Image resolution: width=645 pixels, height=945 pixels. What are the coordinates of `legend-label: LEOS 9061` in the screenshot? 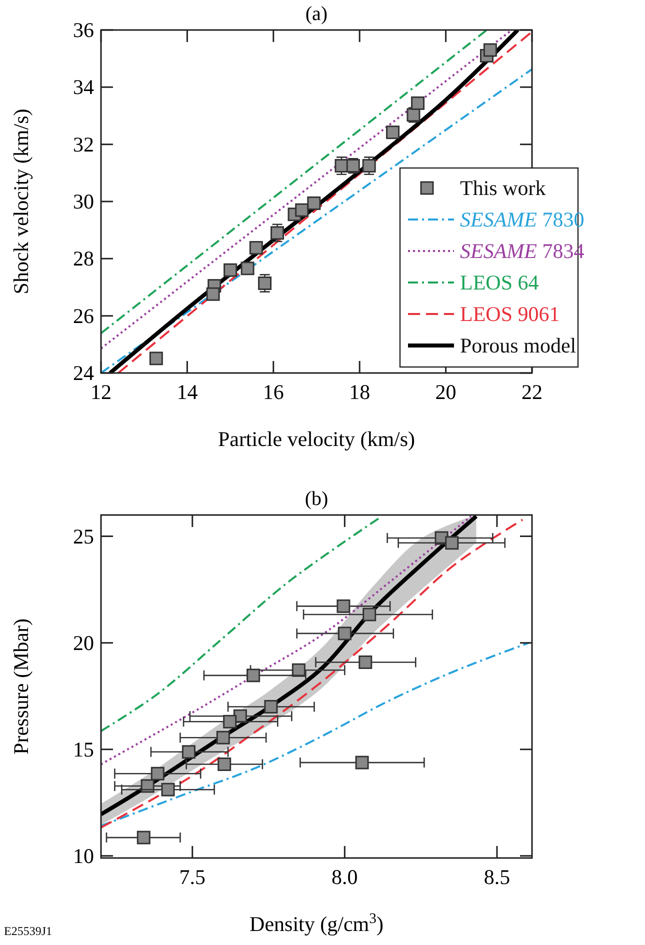 It's located at (510, 314).